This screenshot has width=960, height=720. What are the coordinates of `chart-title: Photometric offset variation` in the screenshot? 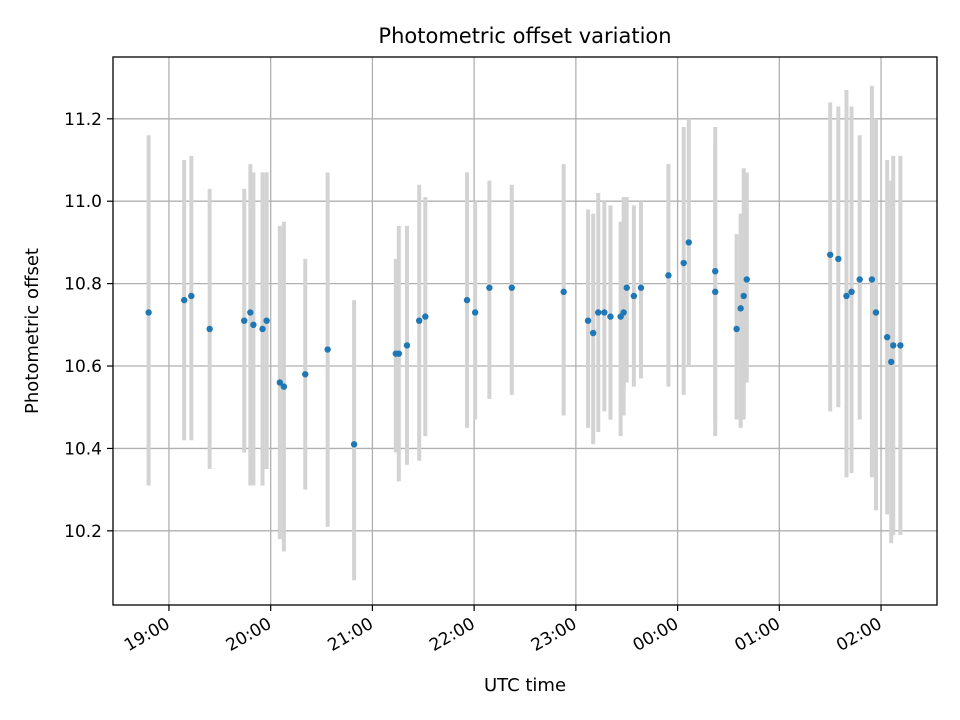 It's located at (524, 36).